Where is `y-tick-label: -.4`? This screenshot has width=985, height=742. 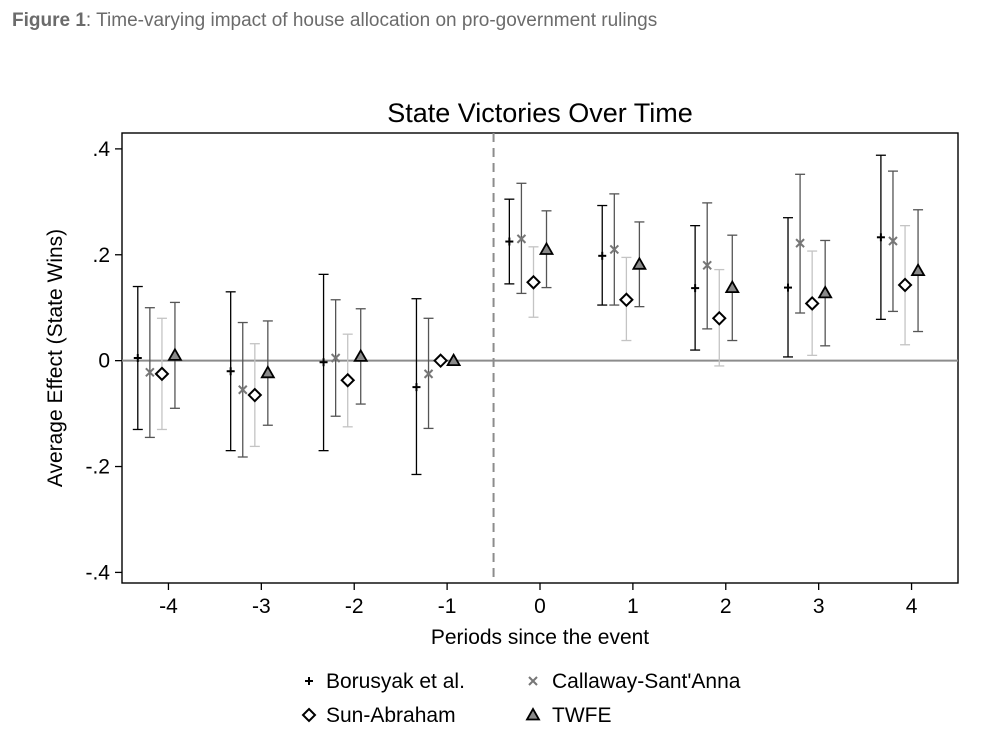 y-tick-label: -.4 is located at coordinates (97, 572).